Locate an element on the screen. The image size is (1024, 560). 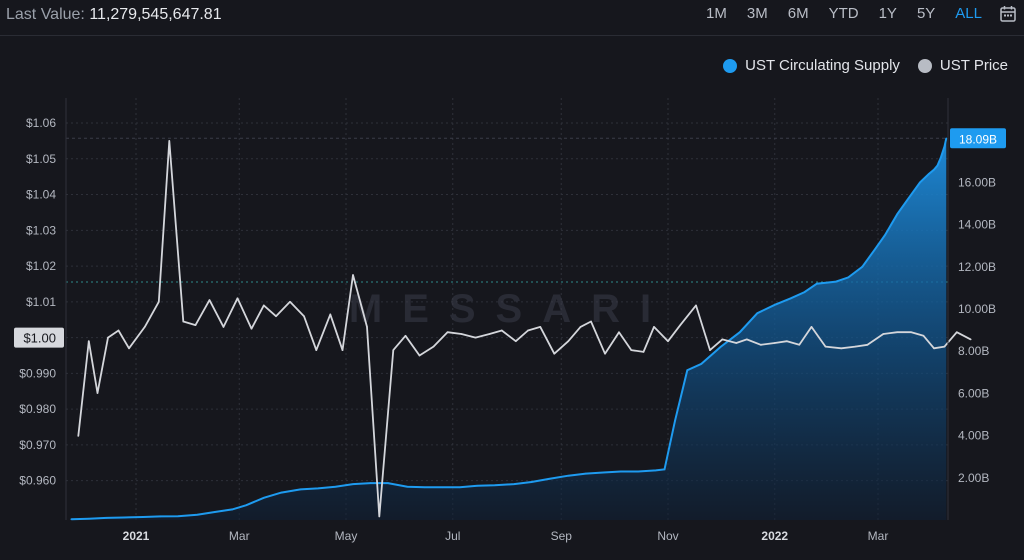
left-axis-tick-label: $1.02 is located at coordinates (41, 266).